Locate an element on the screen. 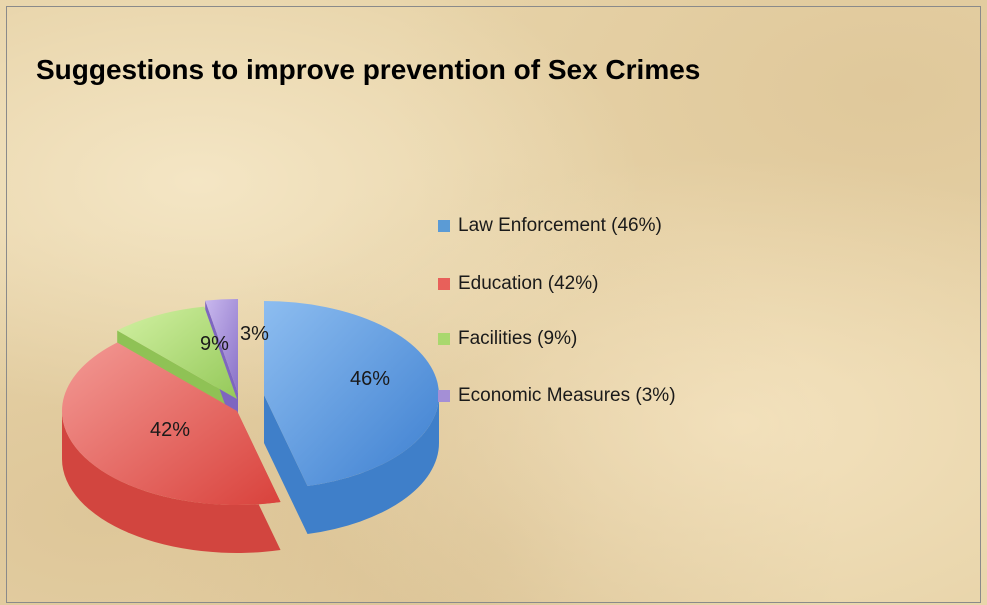  legend-item-facilities: Facilities (9%) is located at coordinates (563, 339).